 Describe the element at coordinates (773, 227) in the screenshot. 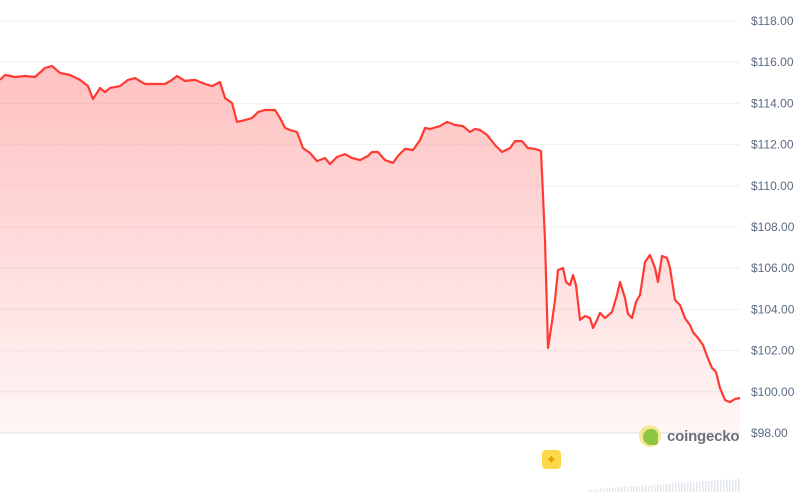

I see `y-tick-label: $108.00` at that location.